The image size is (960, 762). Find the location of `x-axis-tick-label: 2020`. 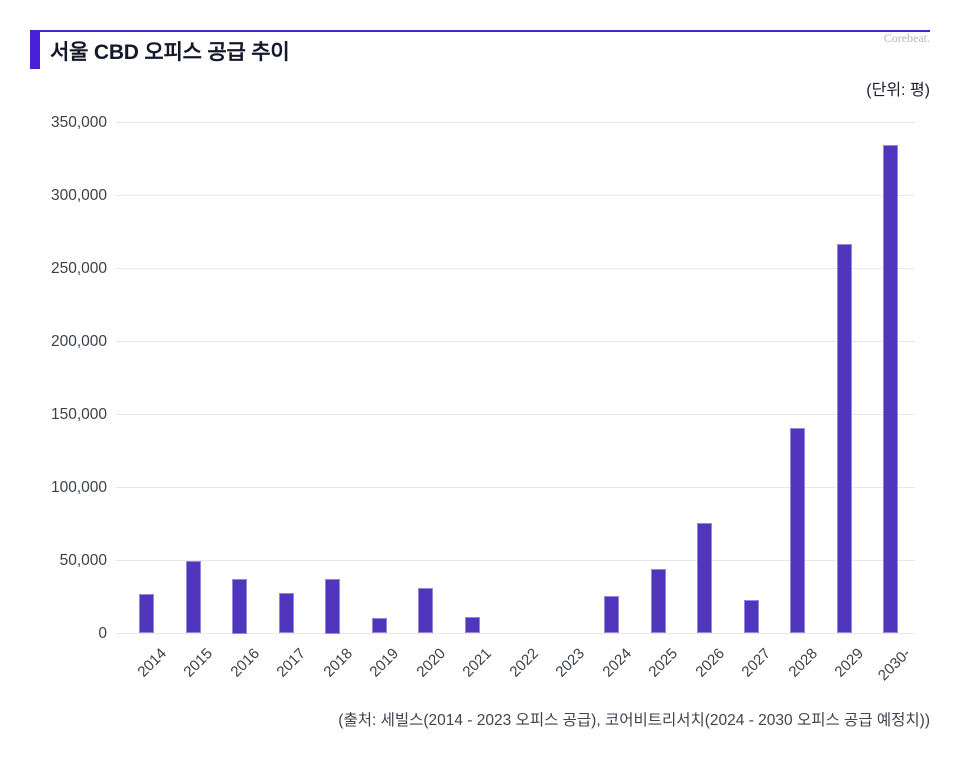

x-axis-tick-label: 2020 is located at coordinates (431, 662).